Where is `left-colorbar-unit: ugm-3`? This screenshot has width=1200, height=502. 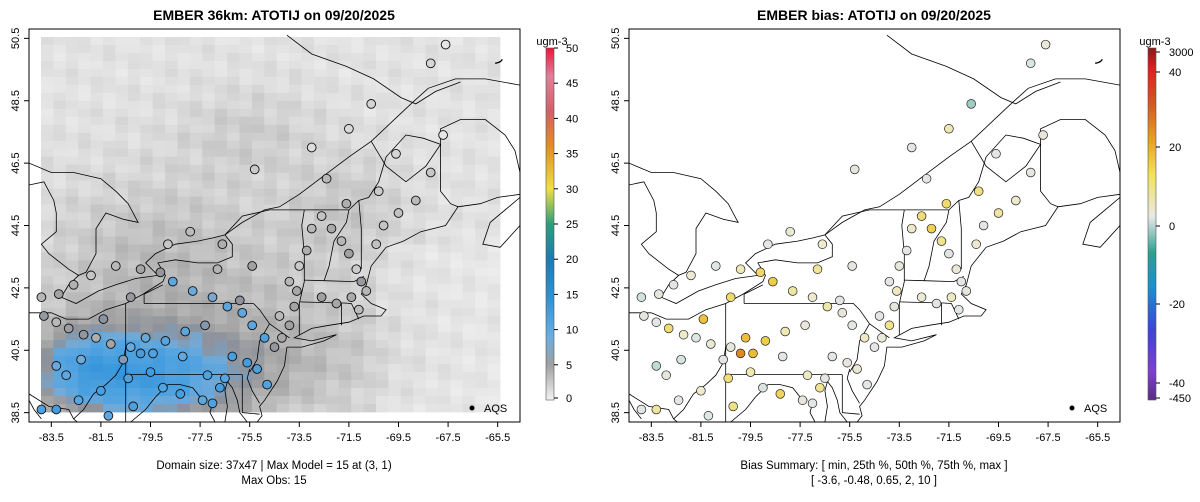 left-colorbar-unit: ugm-3 is located at coordinates (551, 42).